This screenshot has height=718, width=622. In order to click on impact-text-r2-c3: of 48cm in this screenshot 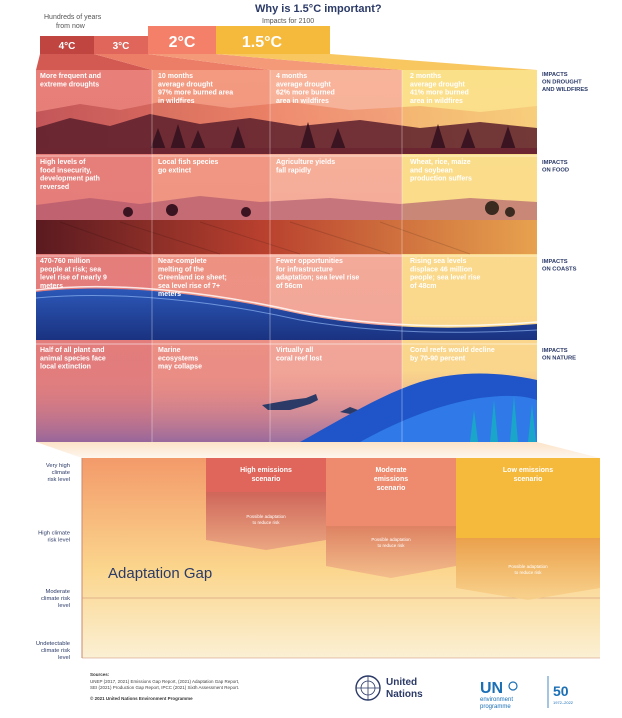, I will do `click(423, 286)`.